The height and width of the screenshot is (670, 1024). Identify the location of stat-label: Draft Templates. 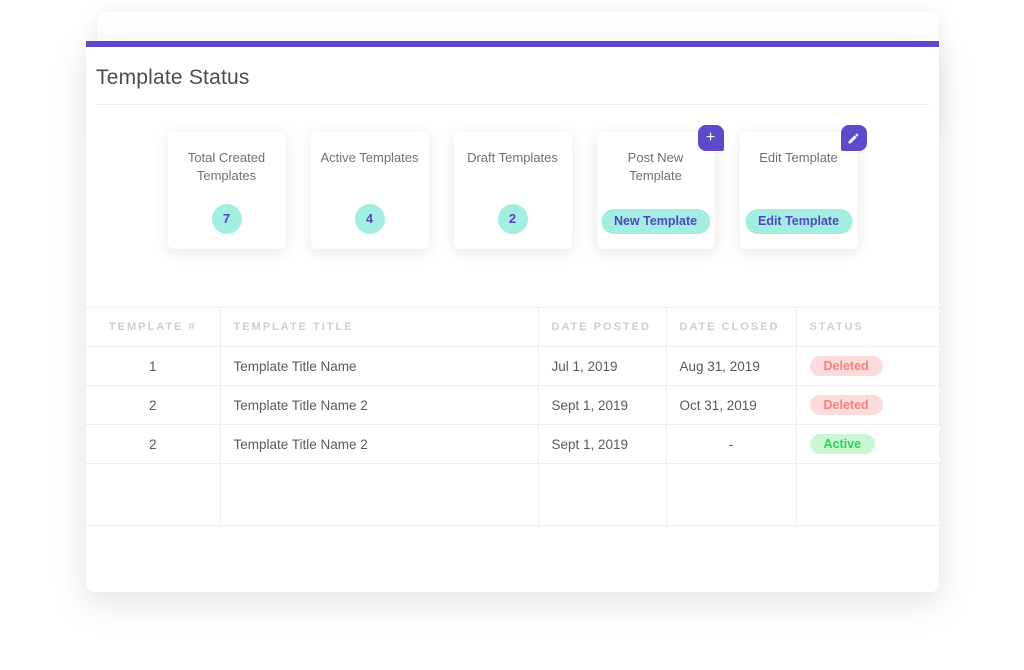
(512, 157).